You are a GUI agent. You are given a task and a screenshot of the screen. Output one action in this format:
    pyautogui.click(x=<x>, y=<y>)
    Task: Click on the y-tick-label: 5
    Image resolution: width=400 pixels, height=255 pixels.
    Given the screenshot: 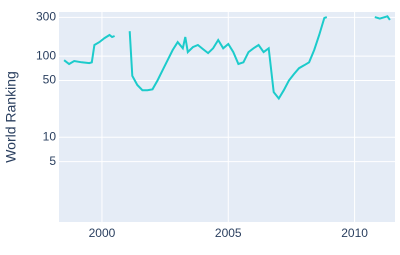 What is the action you would take?
    pyautogui.click(x=52, y=161)
    